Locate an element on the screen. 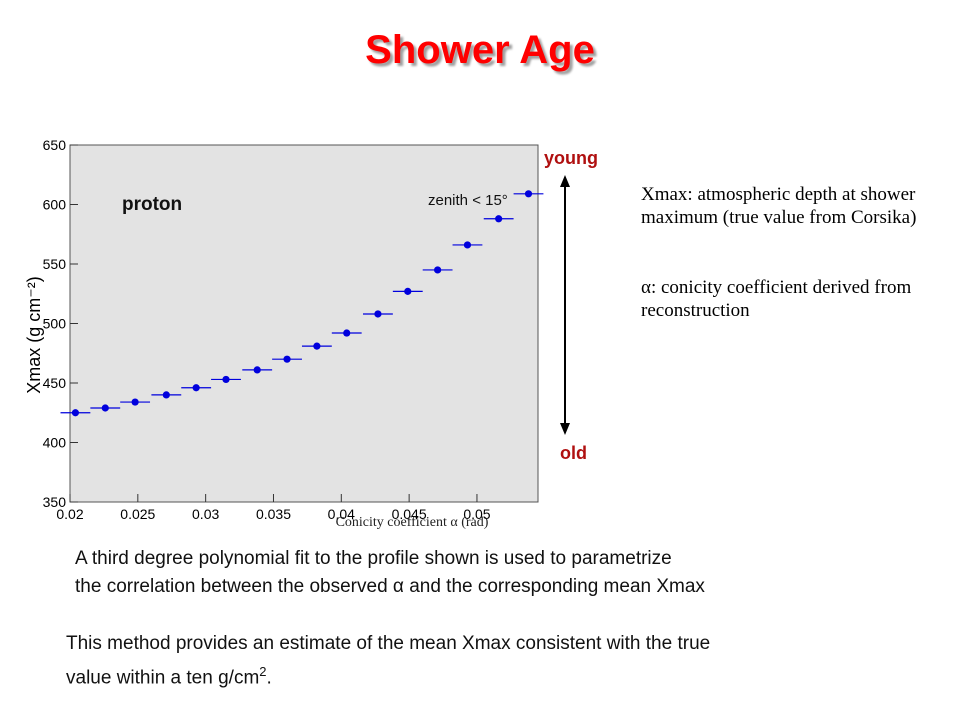  y-tick-label: 650 is located at coordinates (55, 145).